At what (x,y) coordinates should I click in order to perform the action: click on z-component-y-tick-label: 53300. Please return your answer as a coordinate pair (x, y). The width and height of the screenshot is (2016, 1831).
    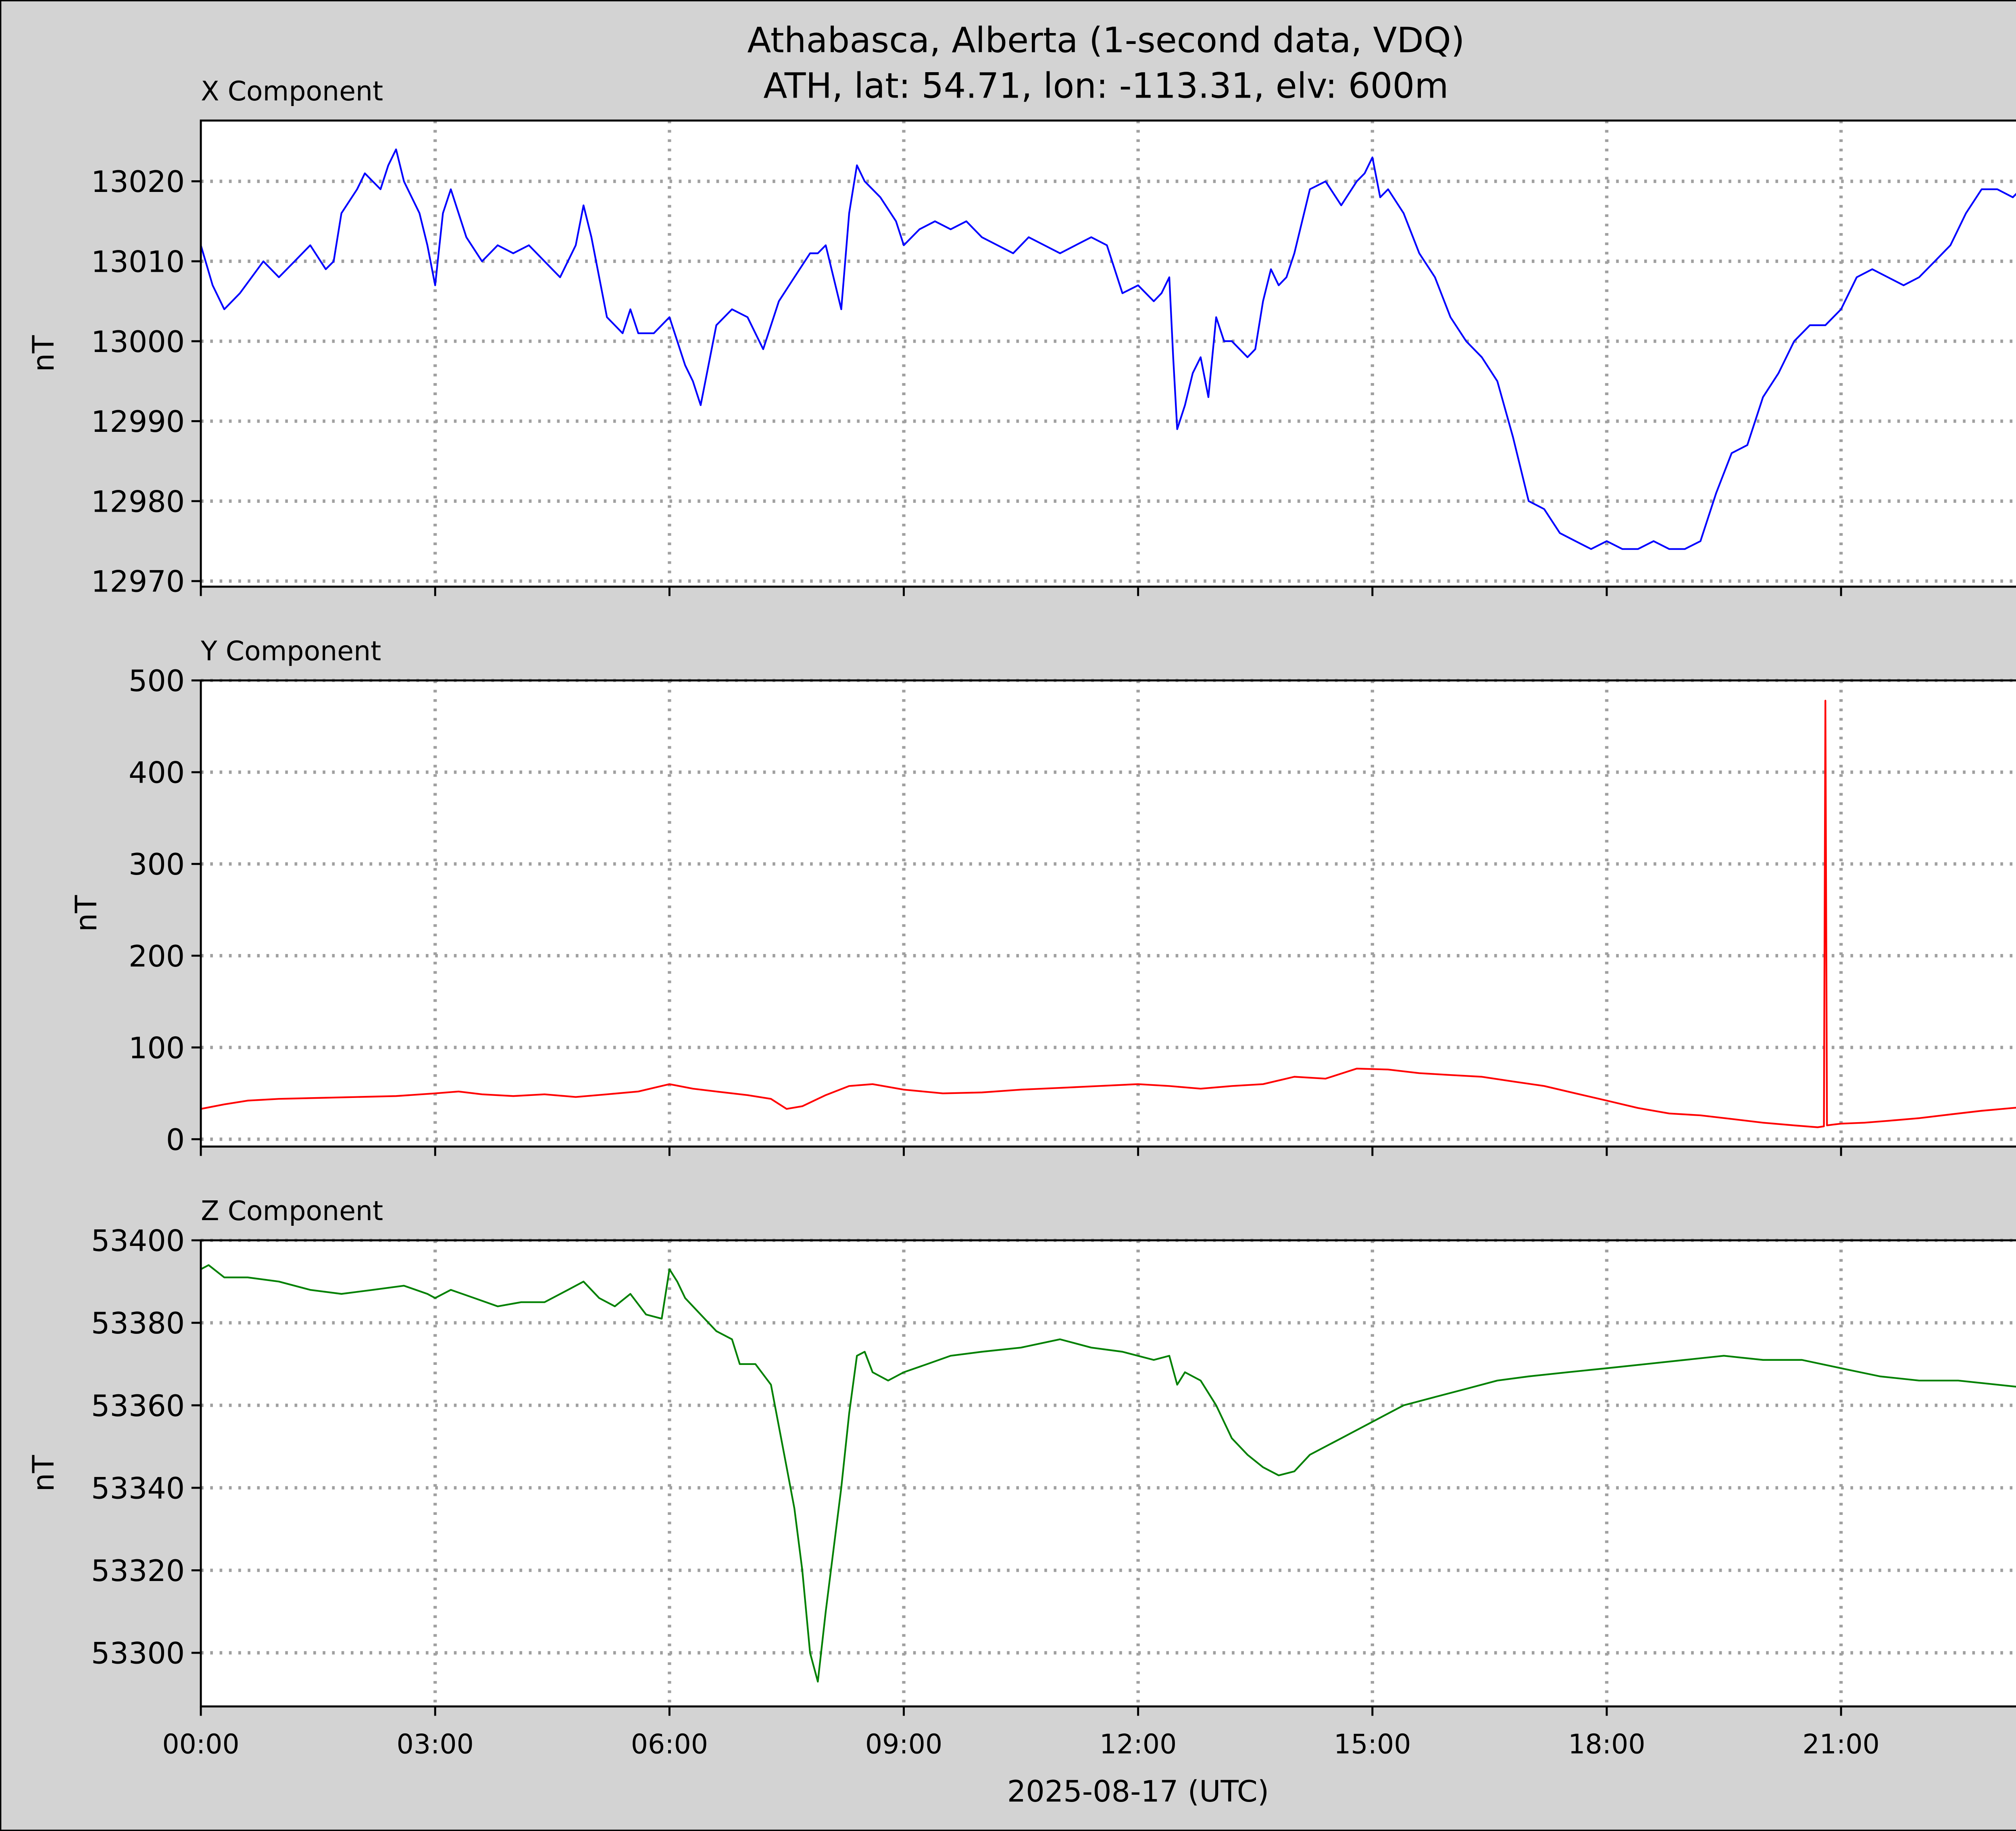
    Looking at the image, I should click on (138, 1654).